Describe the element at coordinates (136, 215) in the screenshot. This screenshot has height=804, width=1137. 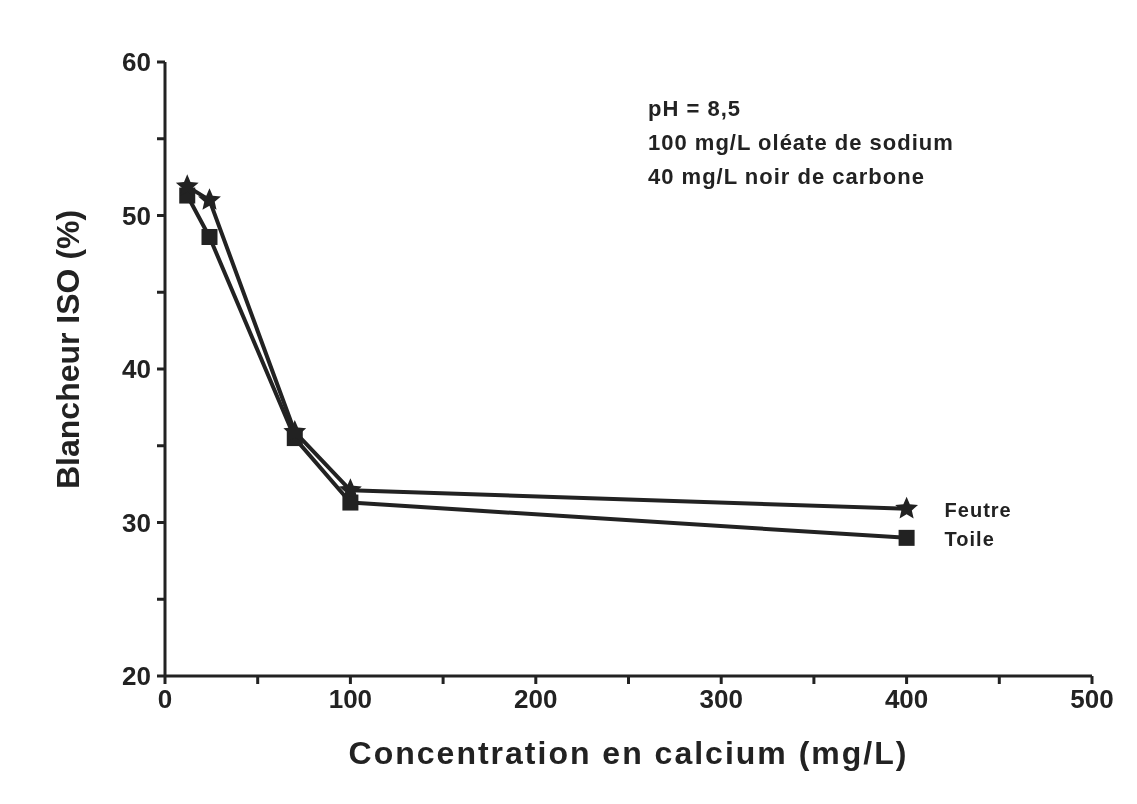
I see `y-tick-label: 50` at that location.